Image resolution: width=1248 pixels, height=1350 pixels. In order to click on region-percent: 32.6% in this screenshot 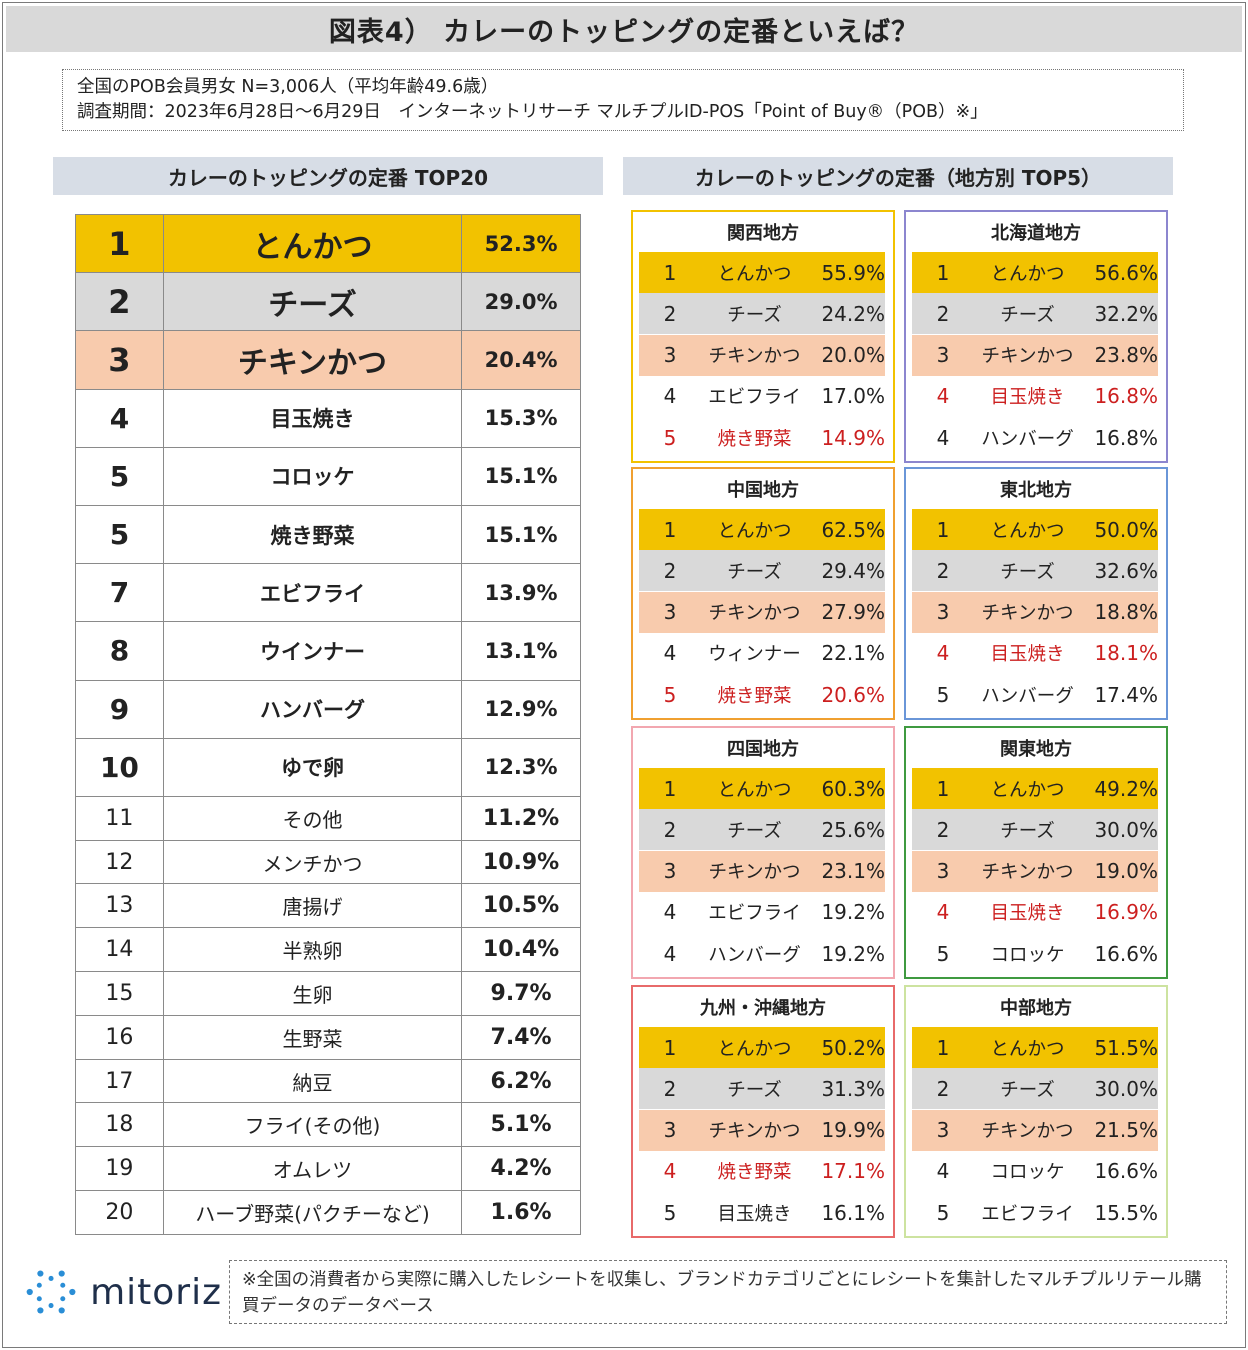, I will do `click(1126, 570)`.